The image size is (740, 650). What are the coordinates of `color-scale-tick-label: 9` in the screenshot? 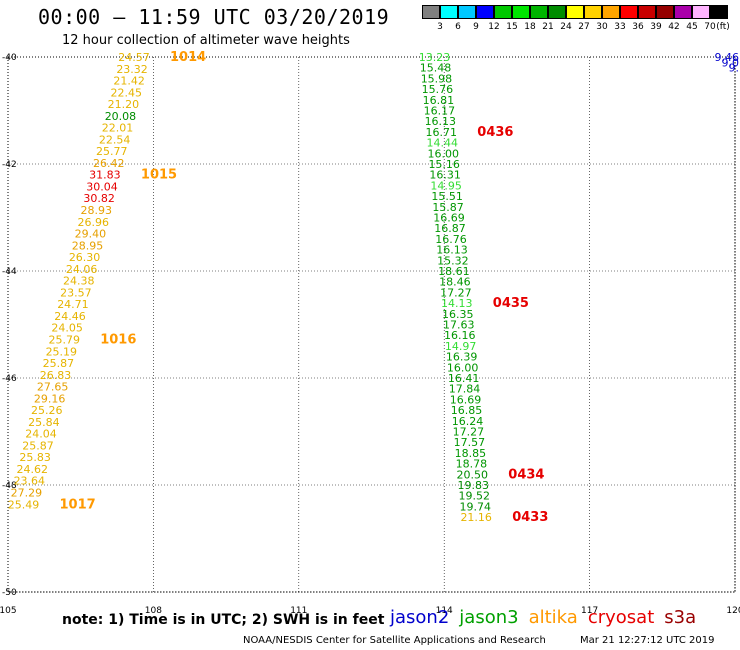 It's located at (476, 27).